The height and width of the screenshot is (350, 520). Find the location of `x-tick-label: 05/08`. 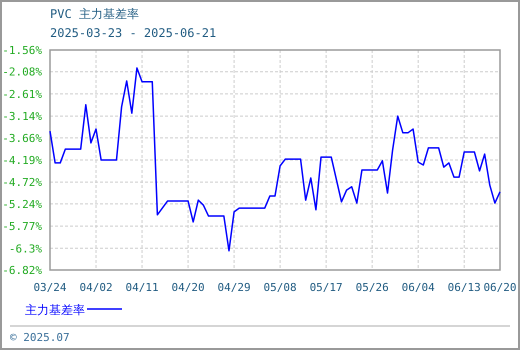

x-tick-label: 05/08 is located at coordinates (280, 287).